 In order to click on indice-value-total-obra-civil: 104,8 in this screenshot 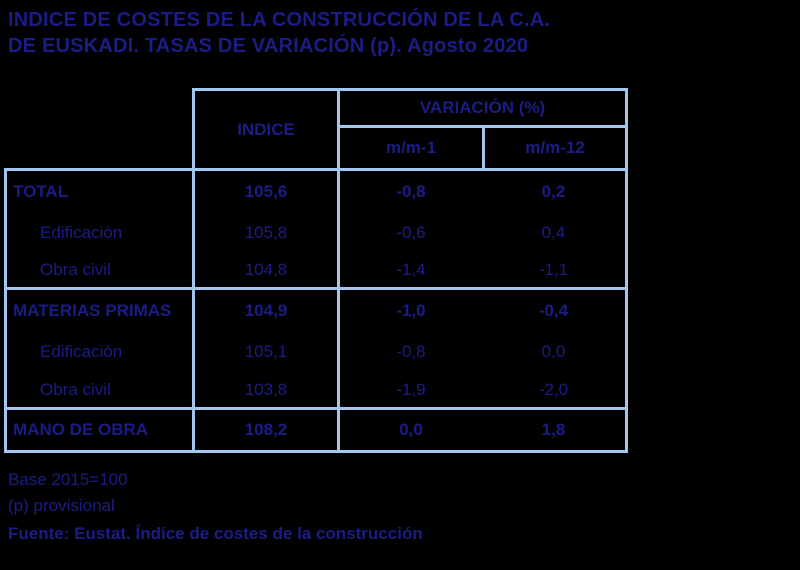, I will do `click(264, 270)`.